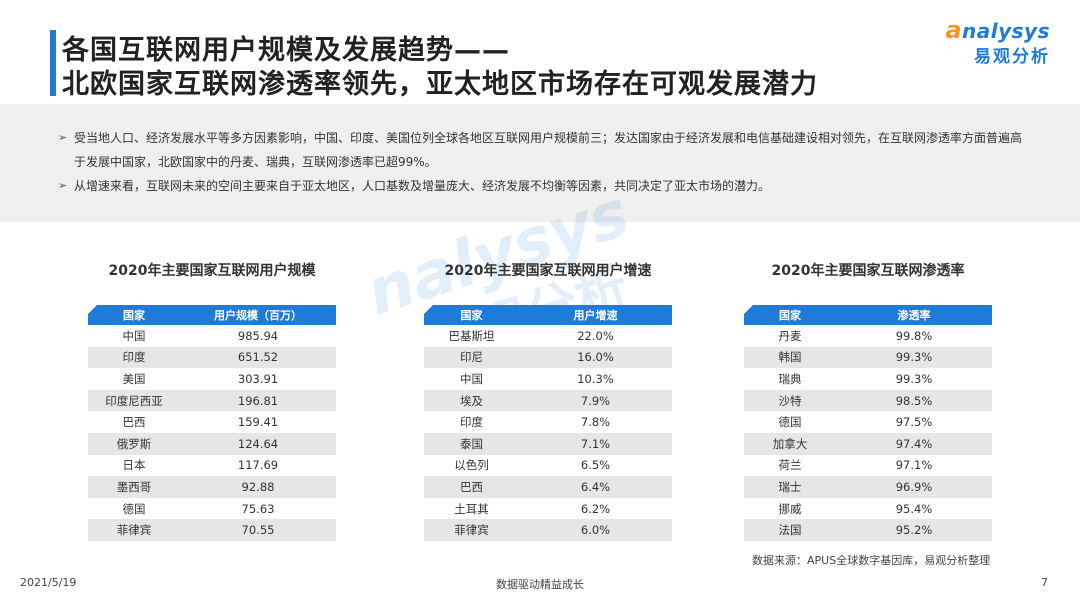 This screenshot has height=608, width=1080. I want to click on page-title-line1: 各国互联网用户规模及发展趋势——, so click(286, 50).